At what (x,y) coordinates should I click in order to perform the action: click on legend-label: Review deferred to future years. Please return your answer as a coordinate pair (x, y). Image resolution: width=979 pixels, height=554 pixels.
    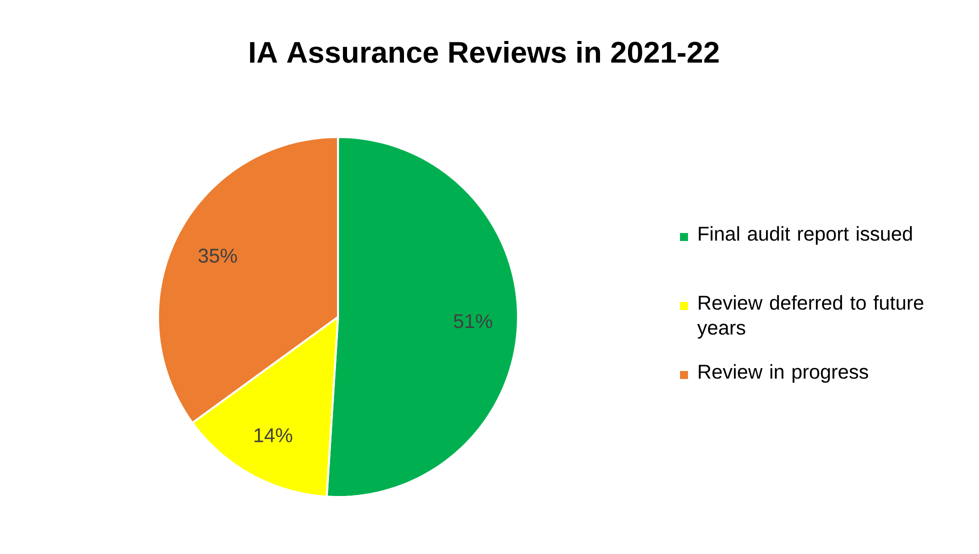
    Looking at the image, I should click on (810, 317).